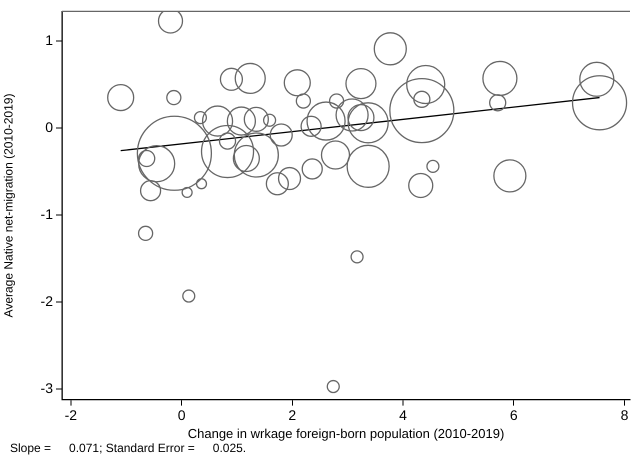 Image resolution: width=632 pixels, height=460 pixels. I want to click on y-tick-label: -3, so click(47, 388).